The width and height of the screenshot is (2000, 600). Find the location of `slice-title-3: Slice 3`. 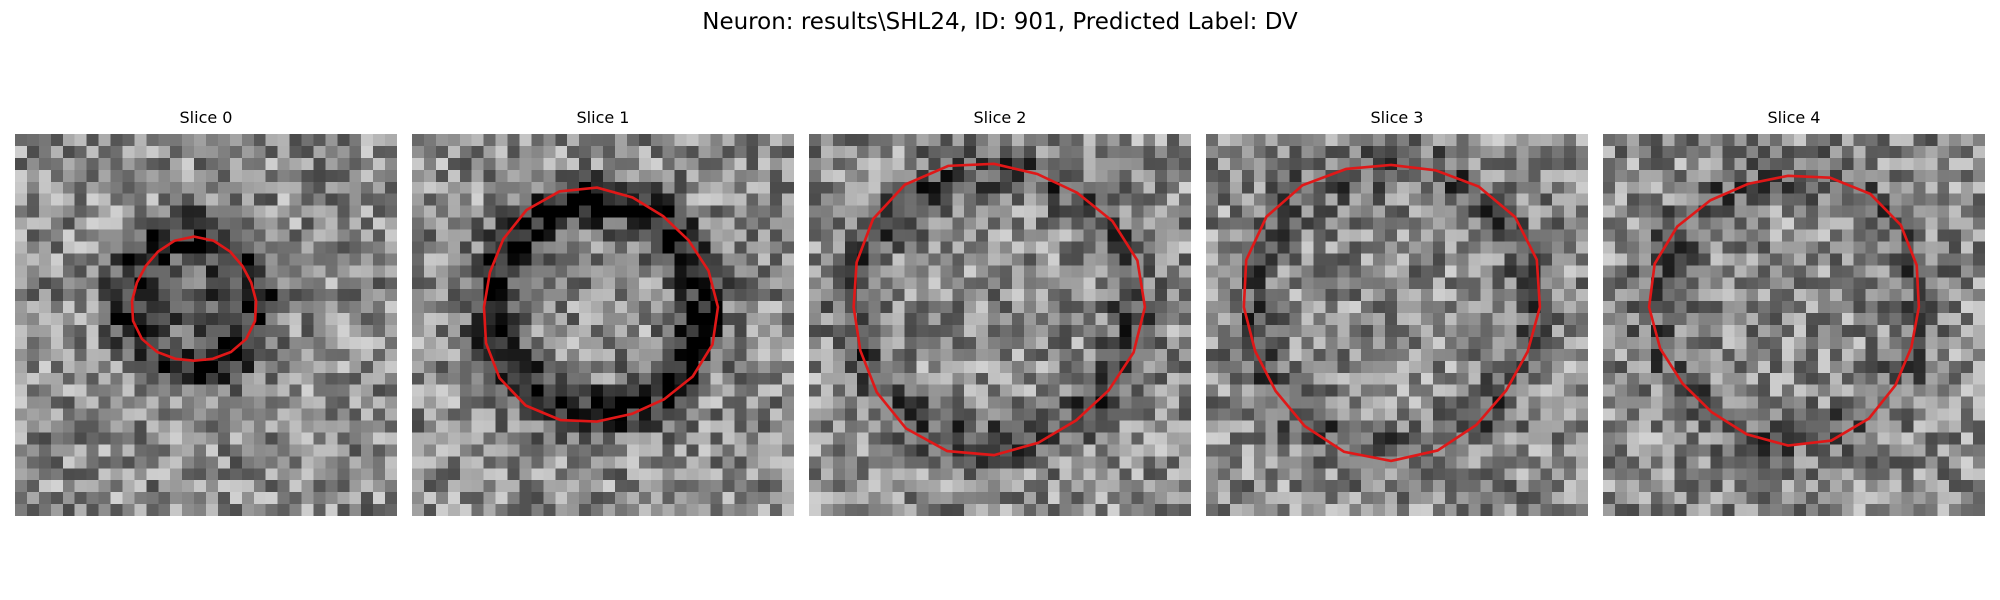

slice-title-3: Slice 3 is located at coordinates (1397, 117).